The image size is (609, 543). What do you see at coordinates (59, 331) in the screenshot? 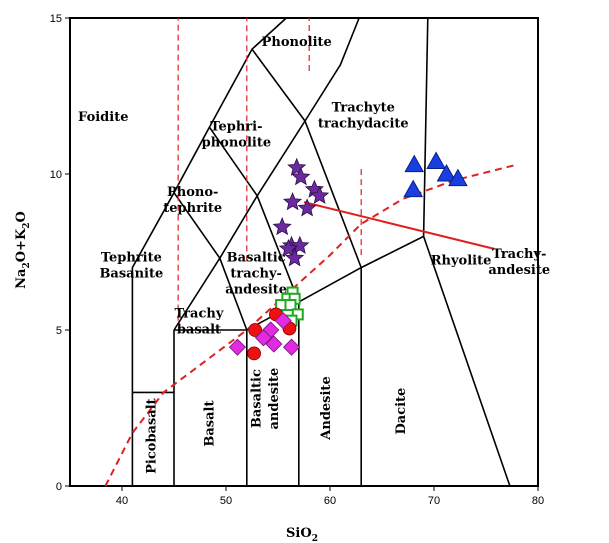
I see `y-tick-label: 5` at bounding box center [59, 331].